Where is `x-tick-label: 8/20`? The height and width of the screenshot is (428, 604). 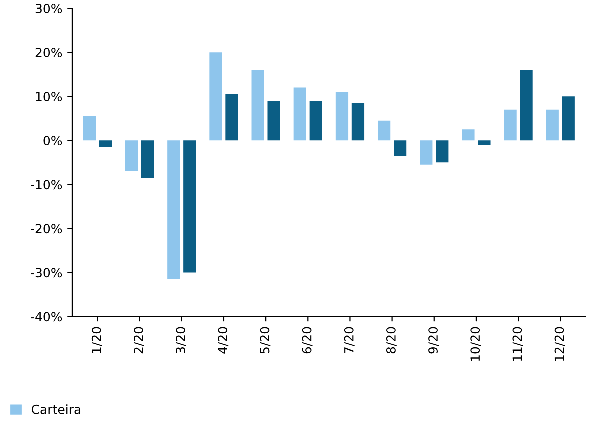 x-tick-label: 8/20 is located at coordinates (391, 340).